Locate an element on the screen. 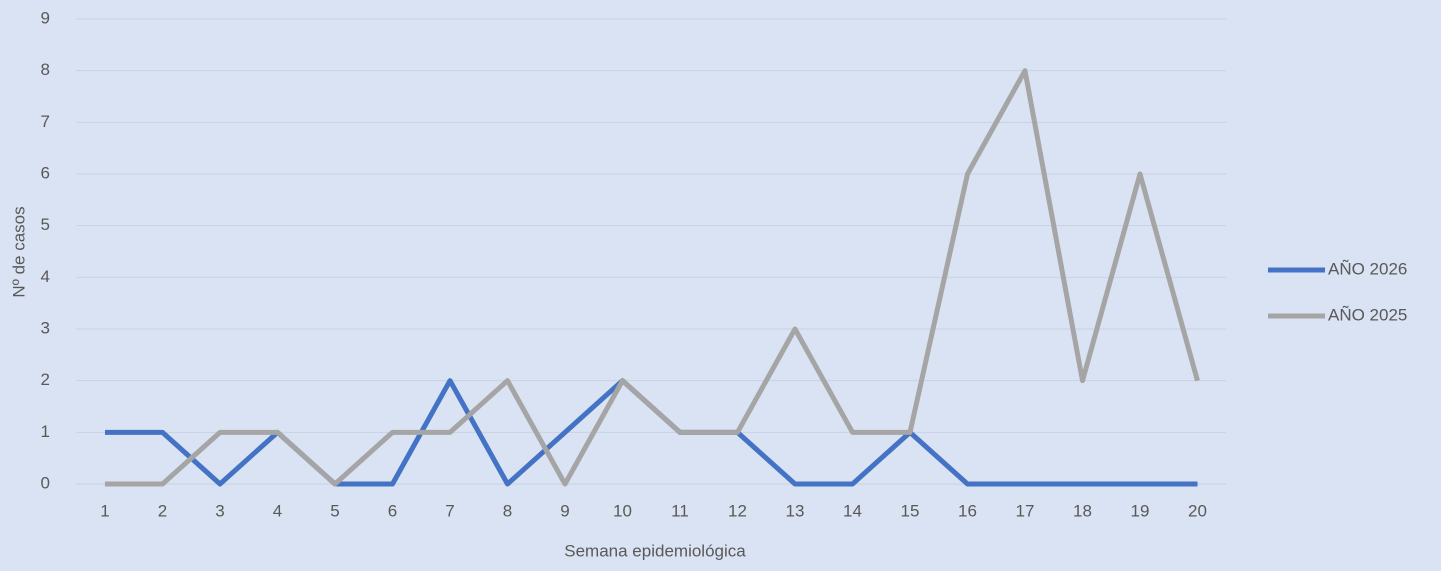 The image size is (1441, 571). x-tick-label: 9 is located at coordinates (564, 510).